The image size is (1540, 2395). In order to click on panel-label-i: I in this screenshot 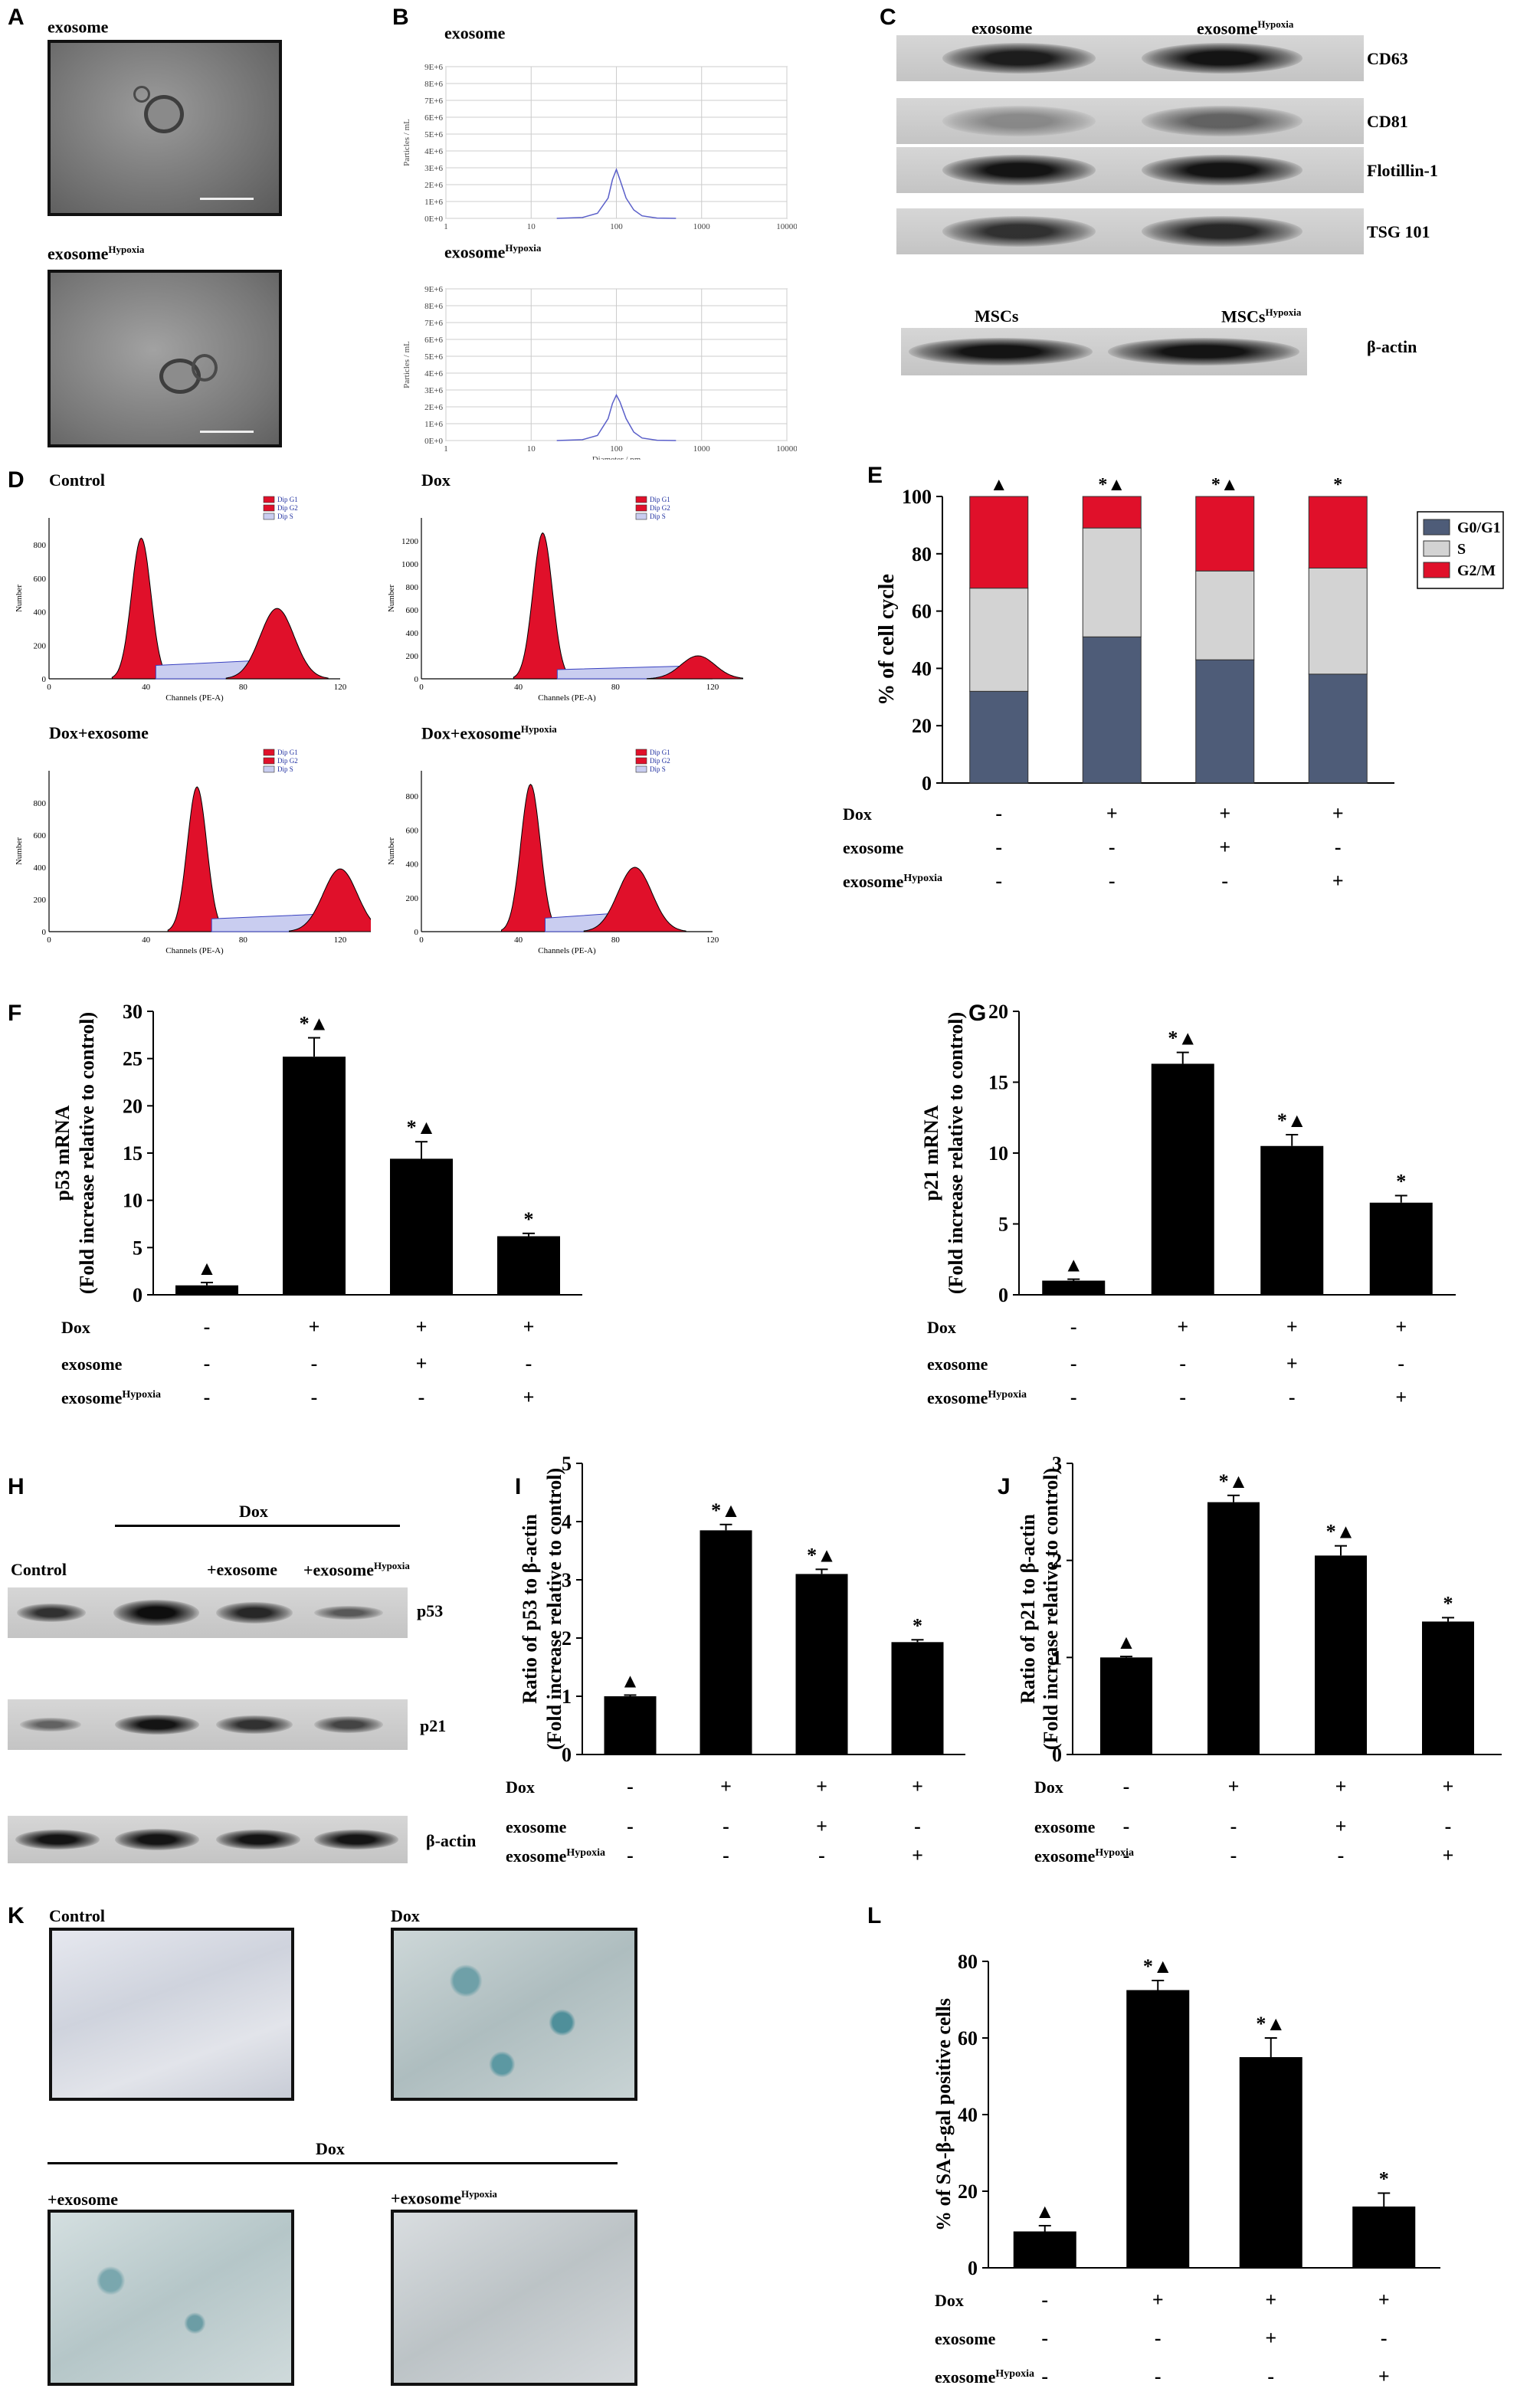, I will do `click(518, 1486)`.